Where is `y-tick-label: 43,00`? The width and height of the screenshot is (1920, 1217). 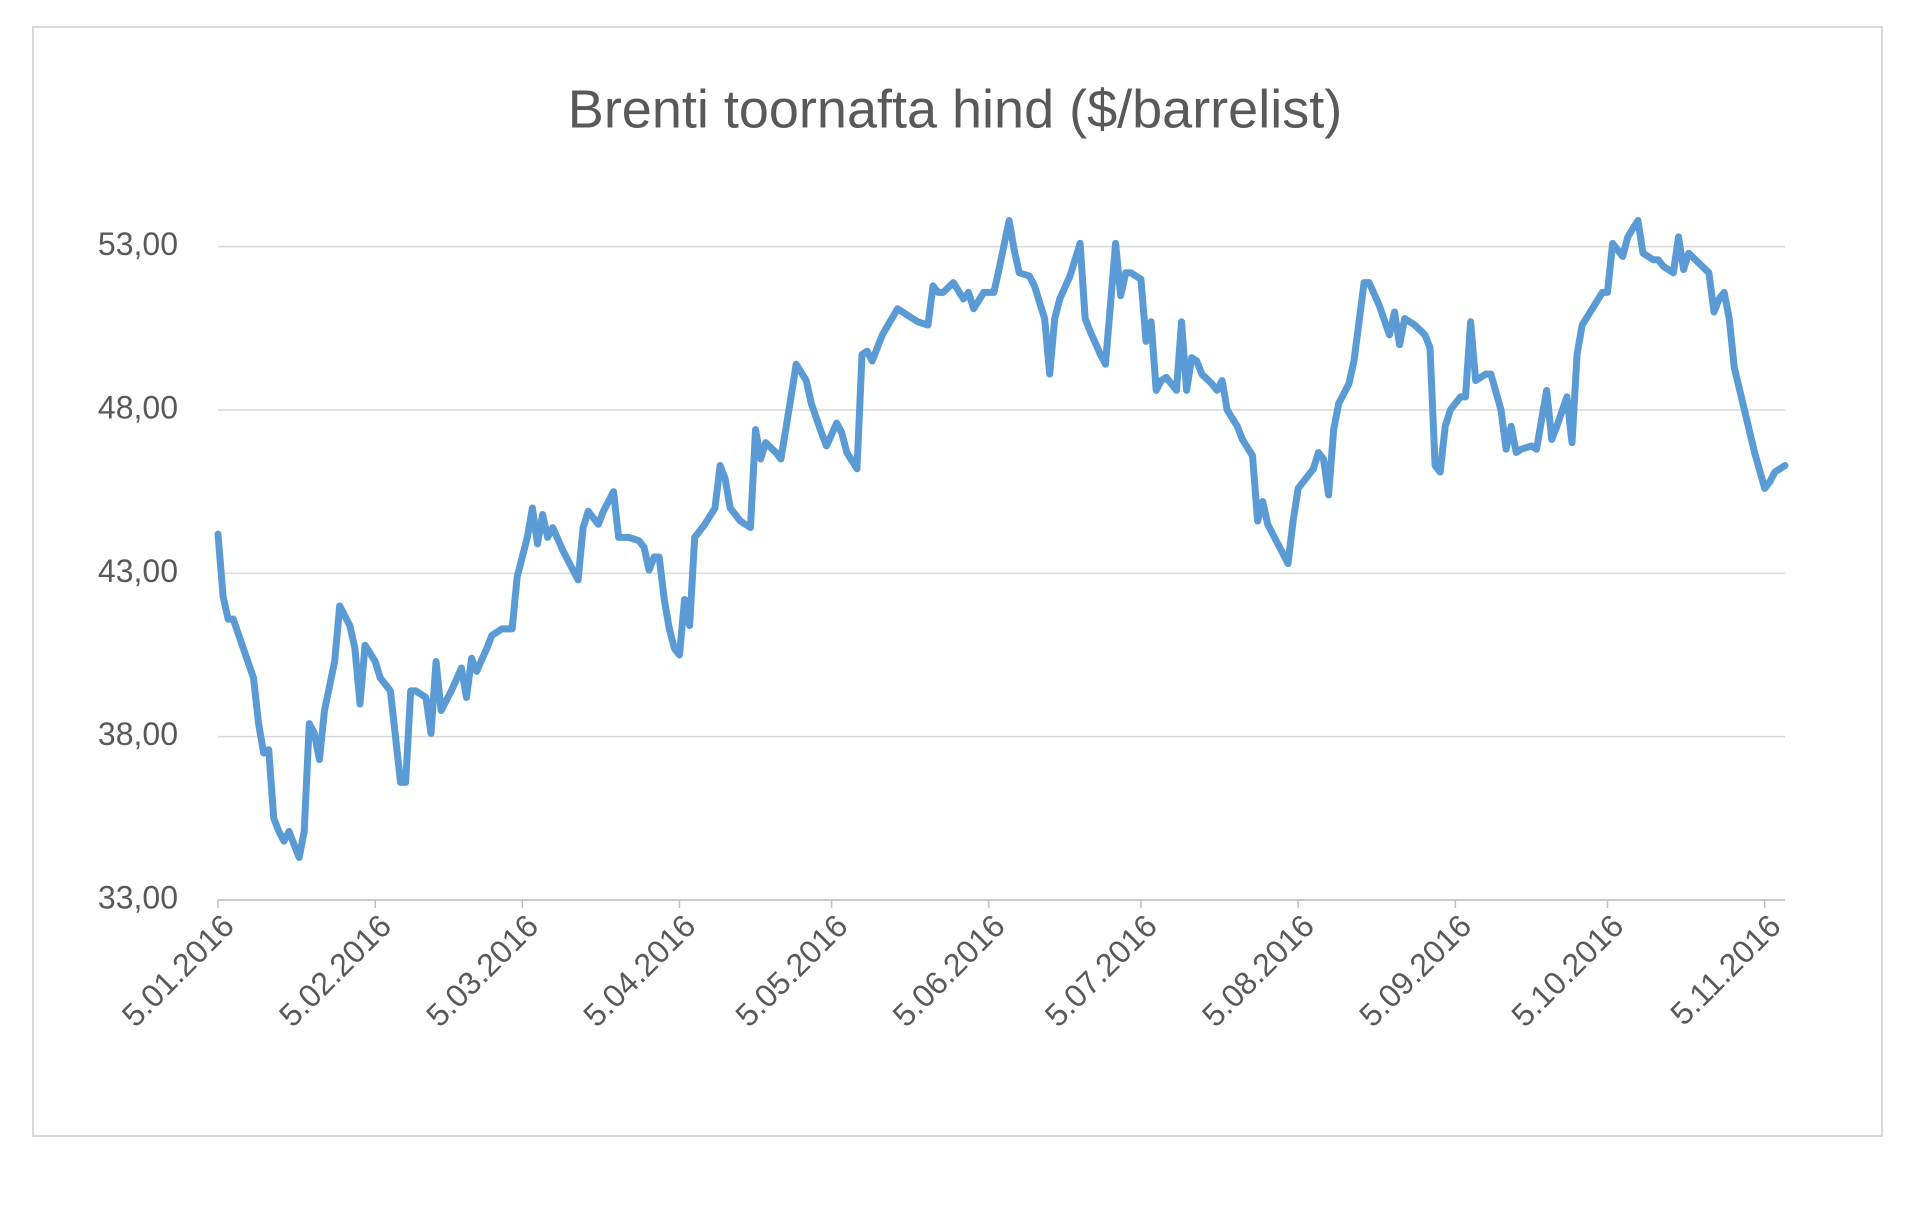 y-tick-label: 43,00 is located at coordinates (138, 571).